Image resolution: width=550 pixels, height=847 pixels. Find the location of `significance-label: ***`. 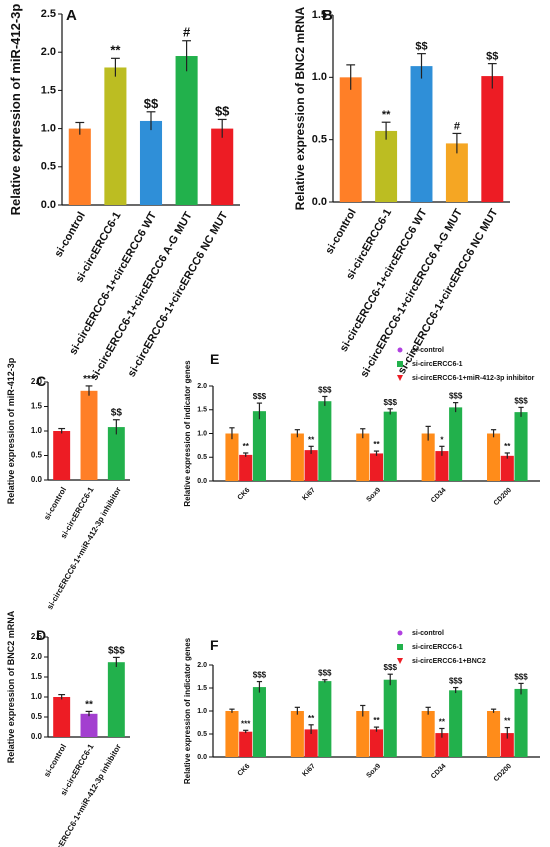

significance-label: *** is located at coordinates (246, 723).